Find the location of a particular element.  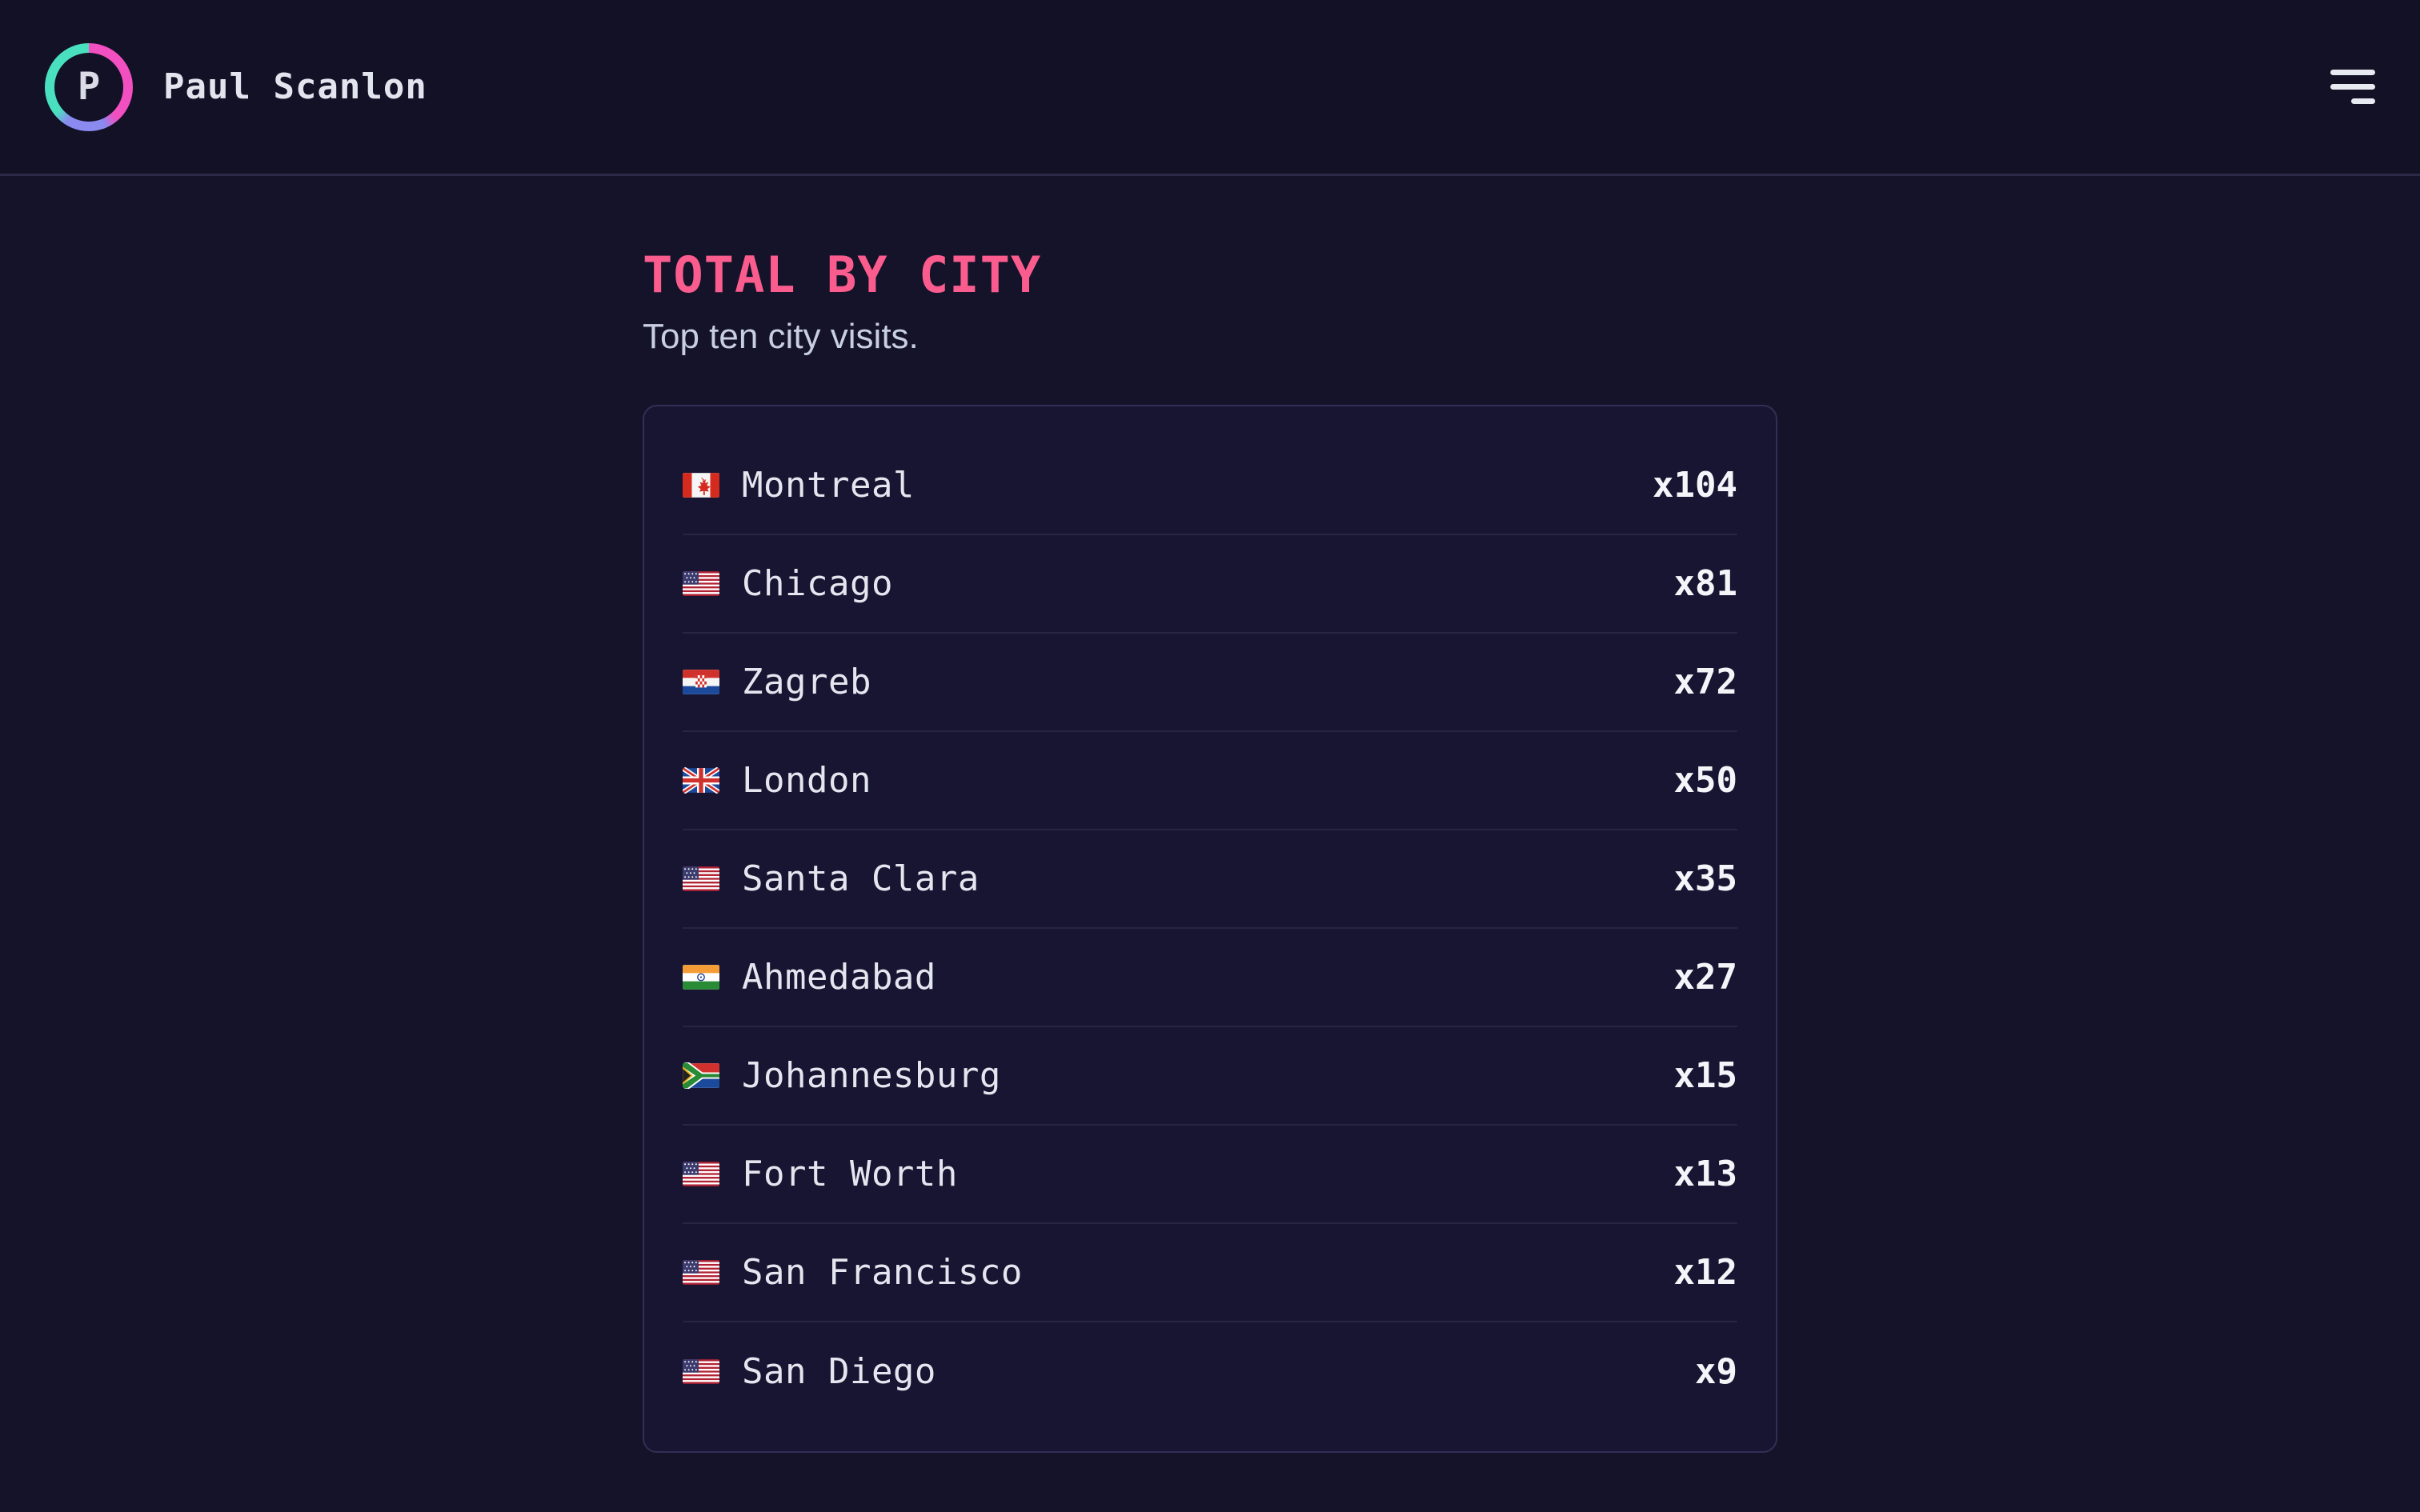

city-name: San Francisco is located at coordinates (882, 1272).